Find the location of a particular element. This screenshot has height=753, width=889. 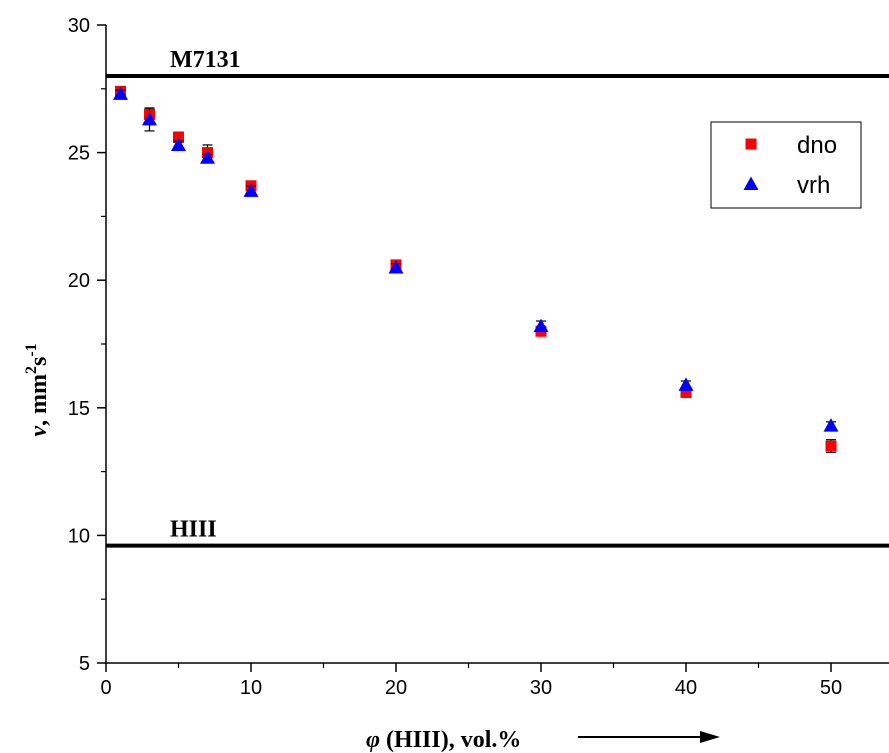

legend-box is located at coordinates (786, 165).